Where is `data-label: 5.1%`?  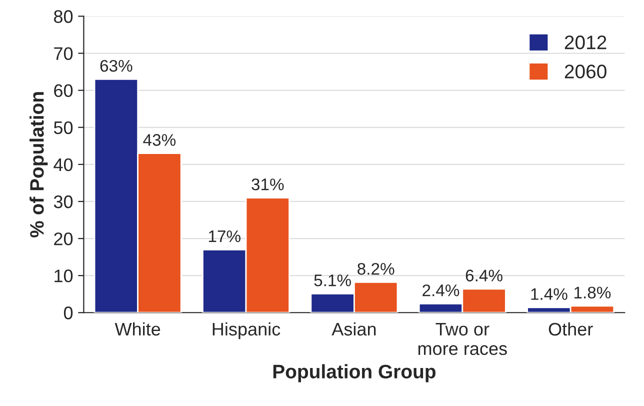
data-label: 5.1% is located at coordinates (332, 280).